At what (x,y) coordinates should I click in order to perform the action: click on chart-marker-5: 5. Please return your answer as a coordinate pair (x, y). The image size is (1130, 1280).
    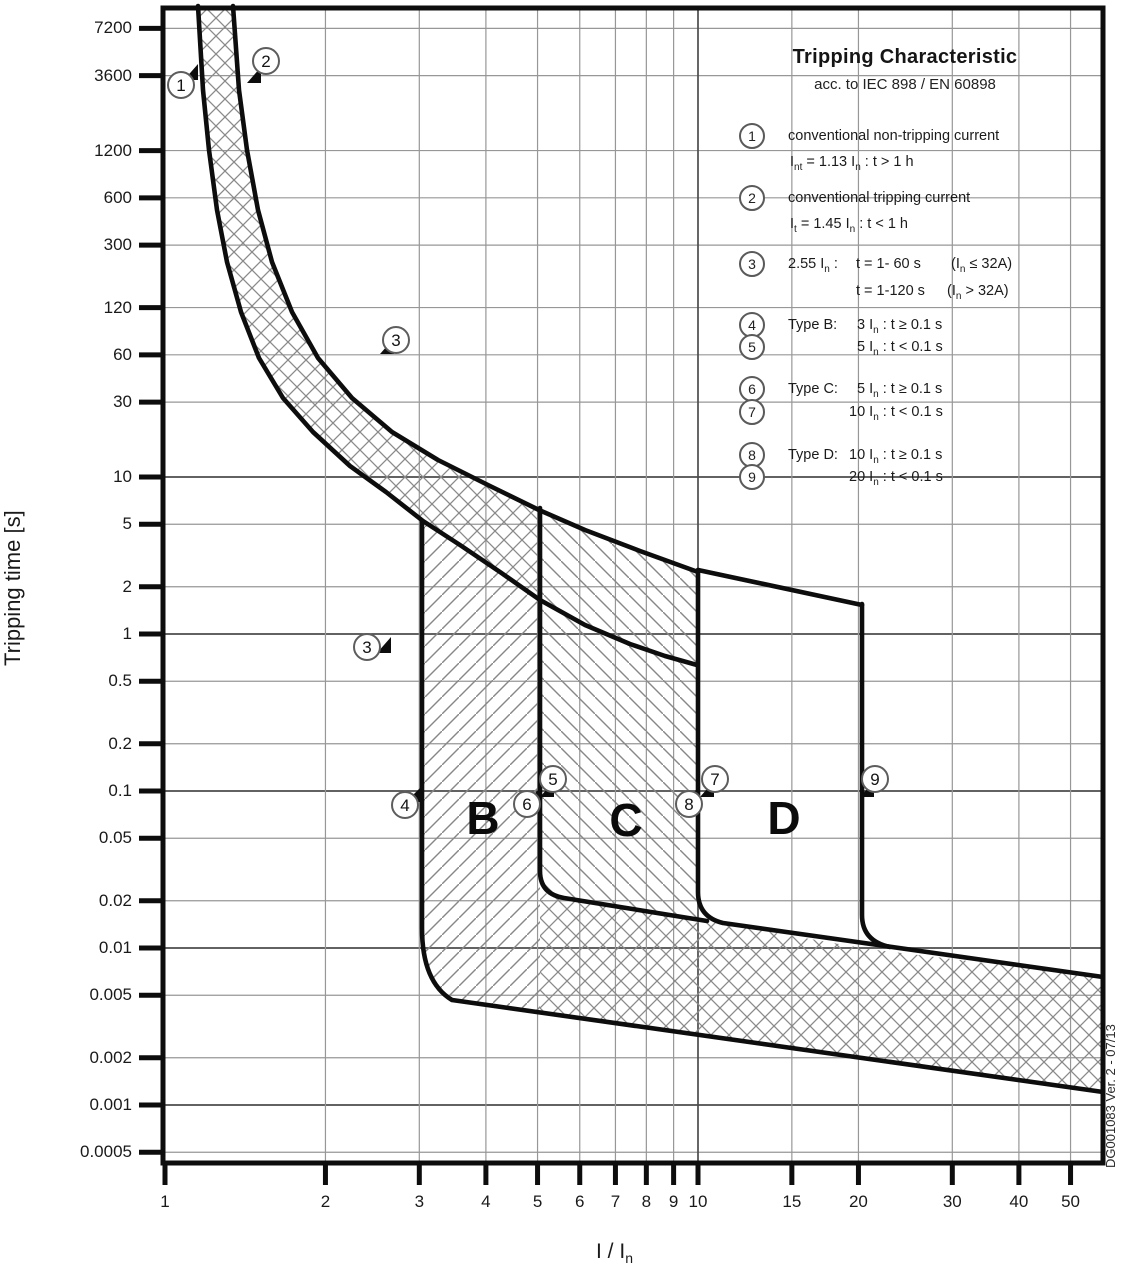
    Looking at the image, I should click on (553, 781).